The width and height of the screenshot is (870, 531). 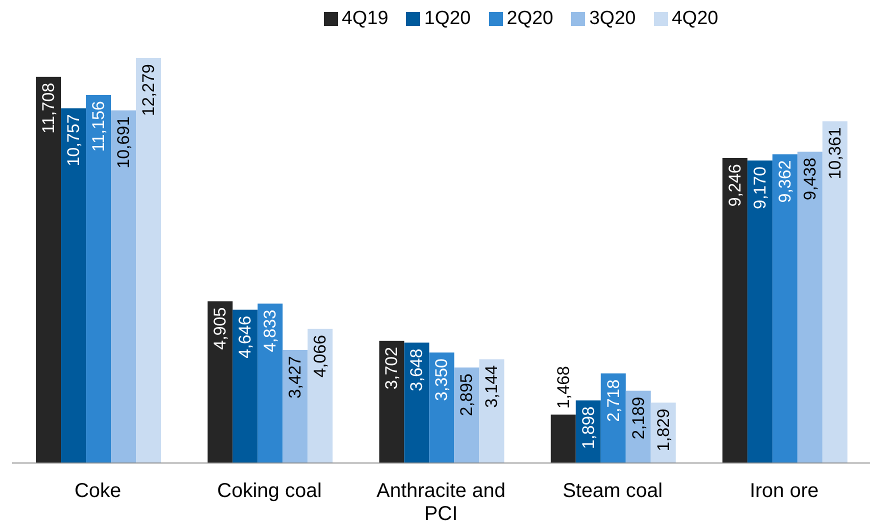 I want to click on legend-label: 4Q19, so click(x=364, y=19).